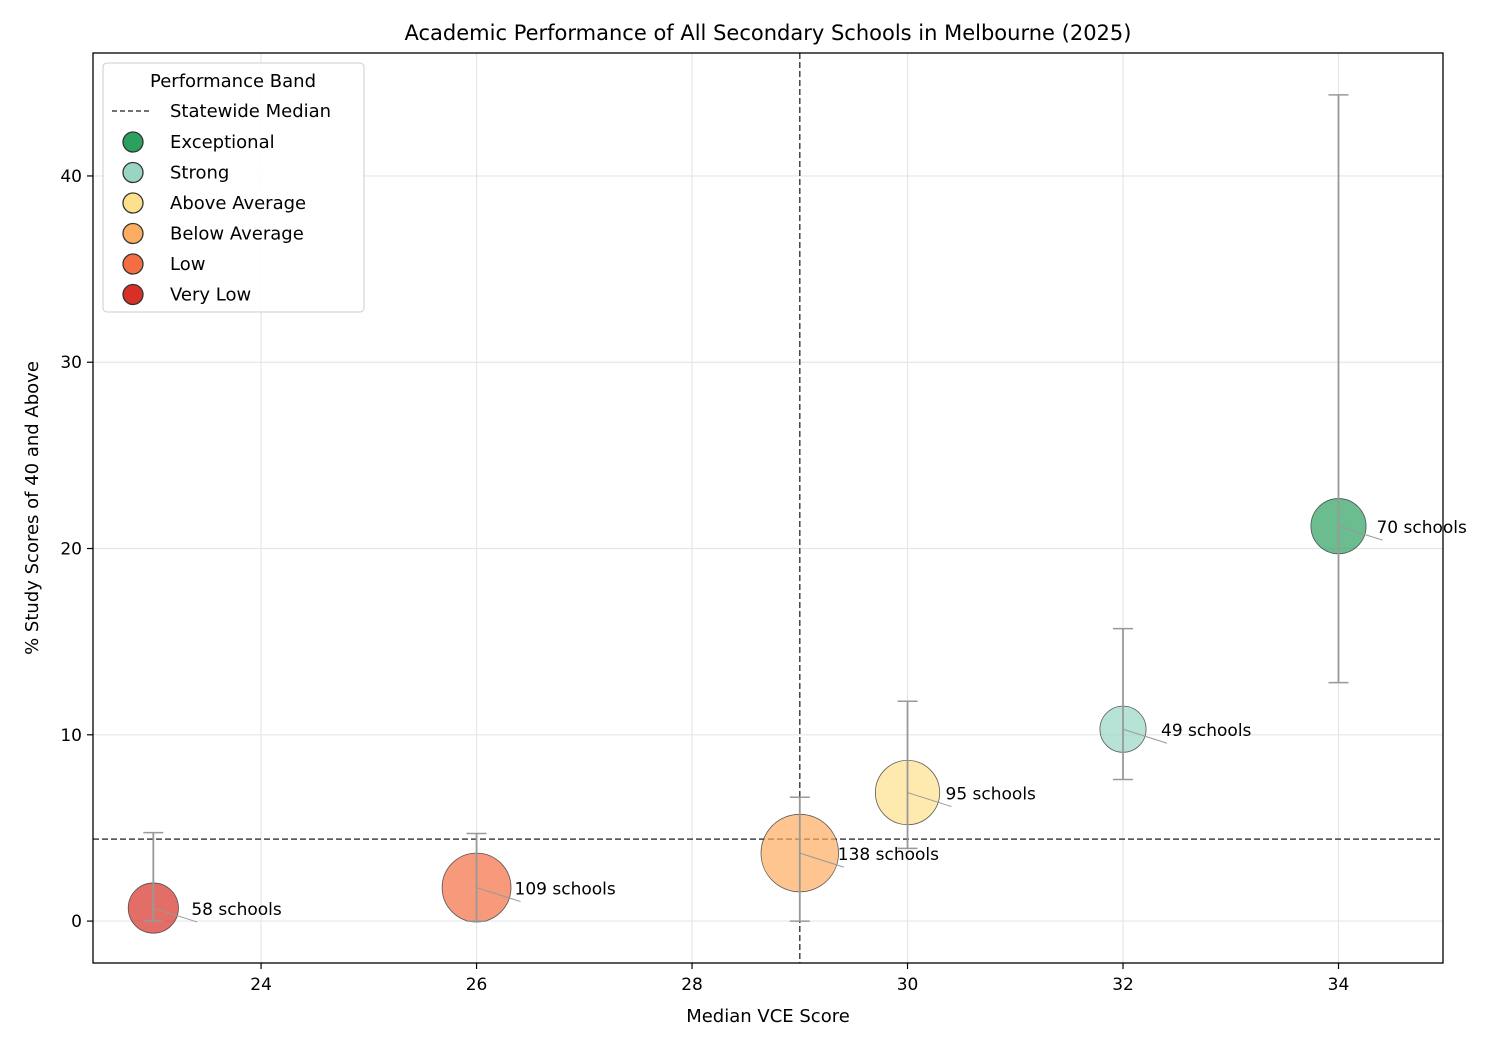  Describe the element at coordinates (237, 234) in the screenshot. I see `legend-label: Below Average` at that location.